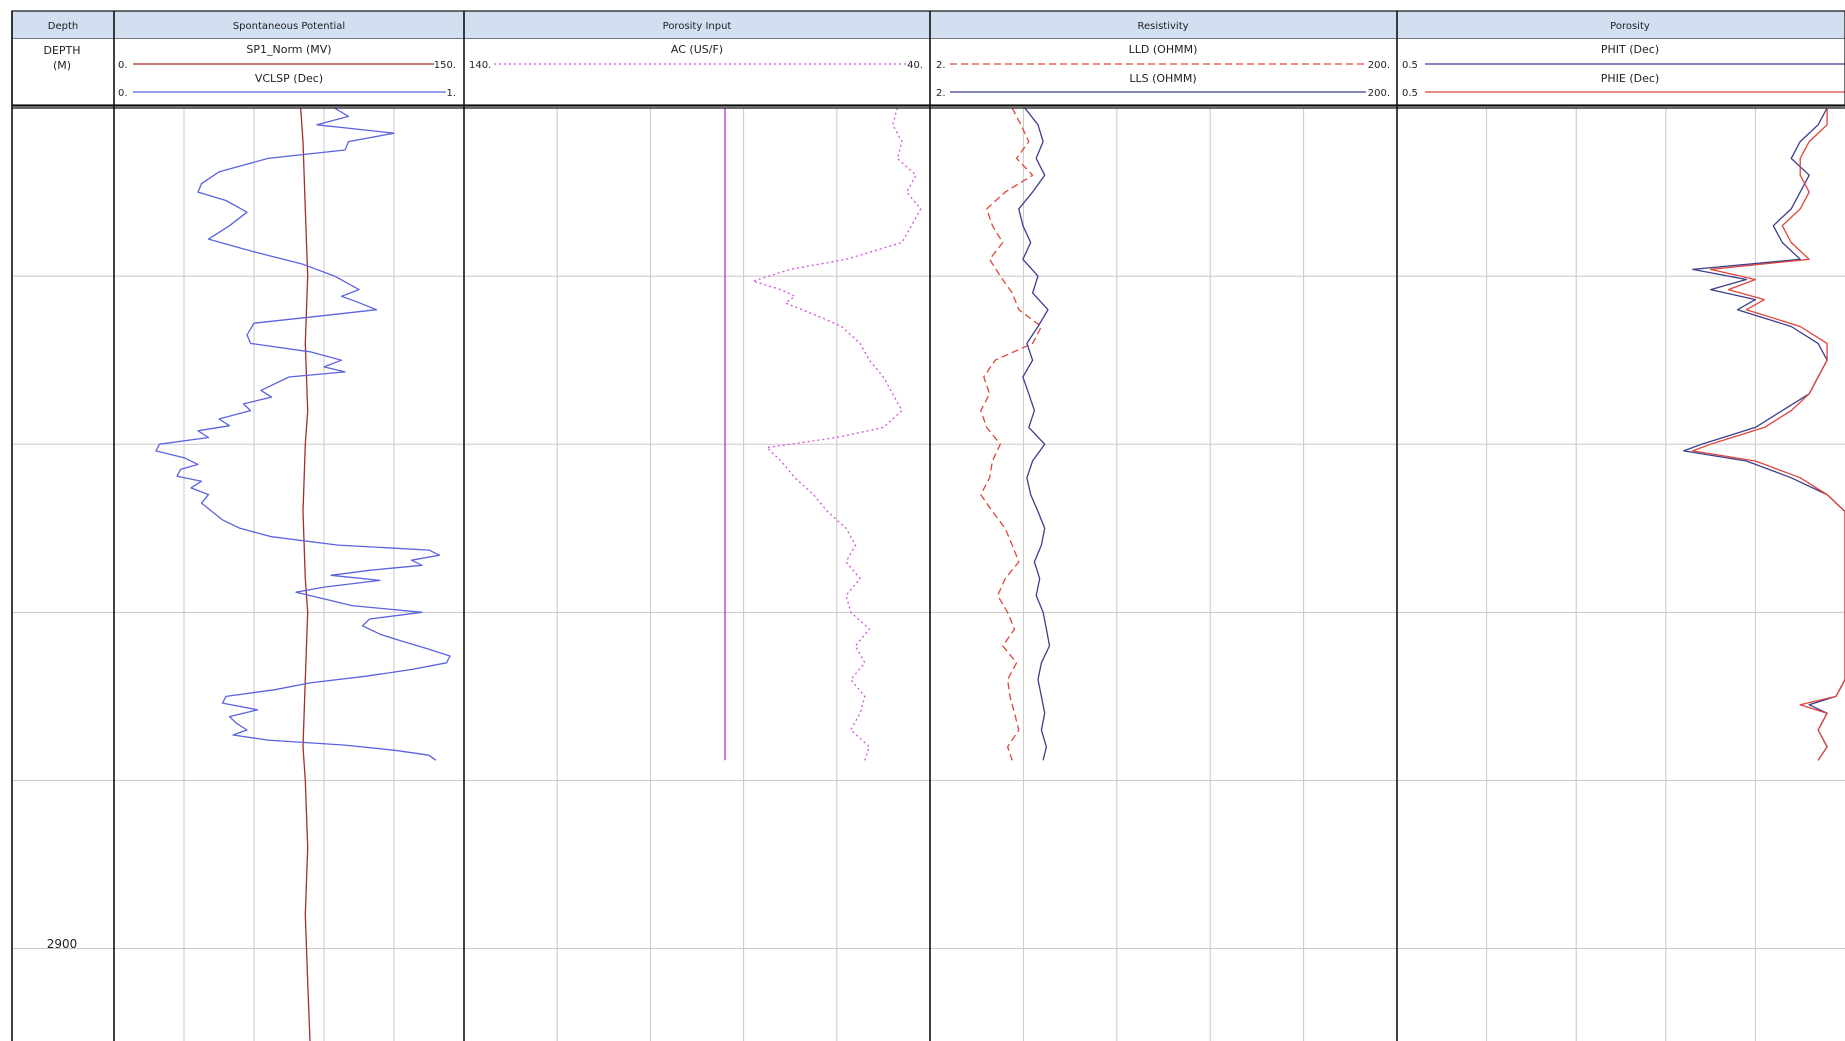  Describe the element at coordinates (123, 65) in the screenshot. I see `sp-left-scale: 0.` at that location.